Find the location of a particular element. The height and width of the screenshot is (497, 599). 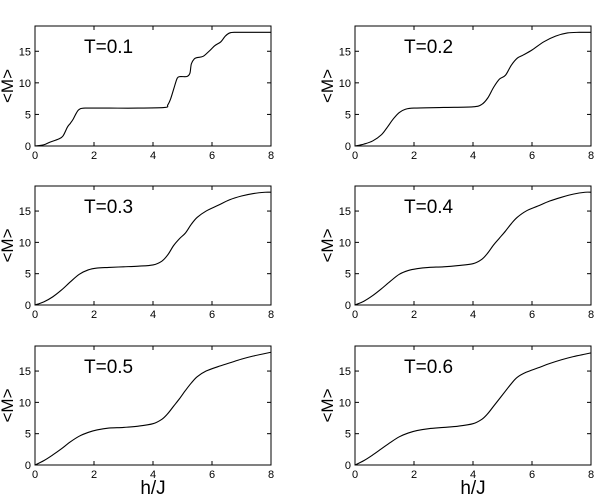

temperature-annotation: T=0.1 is located at coordinates (108, 47).